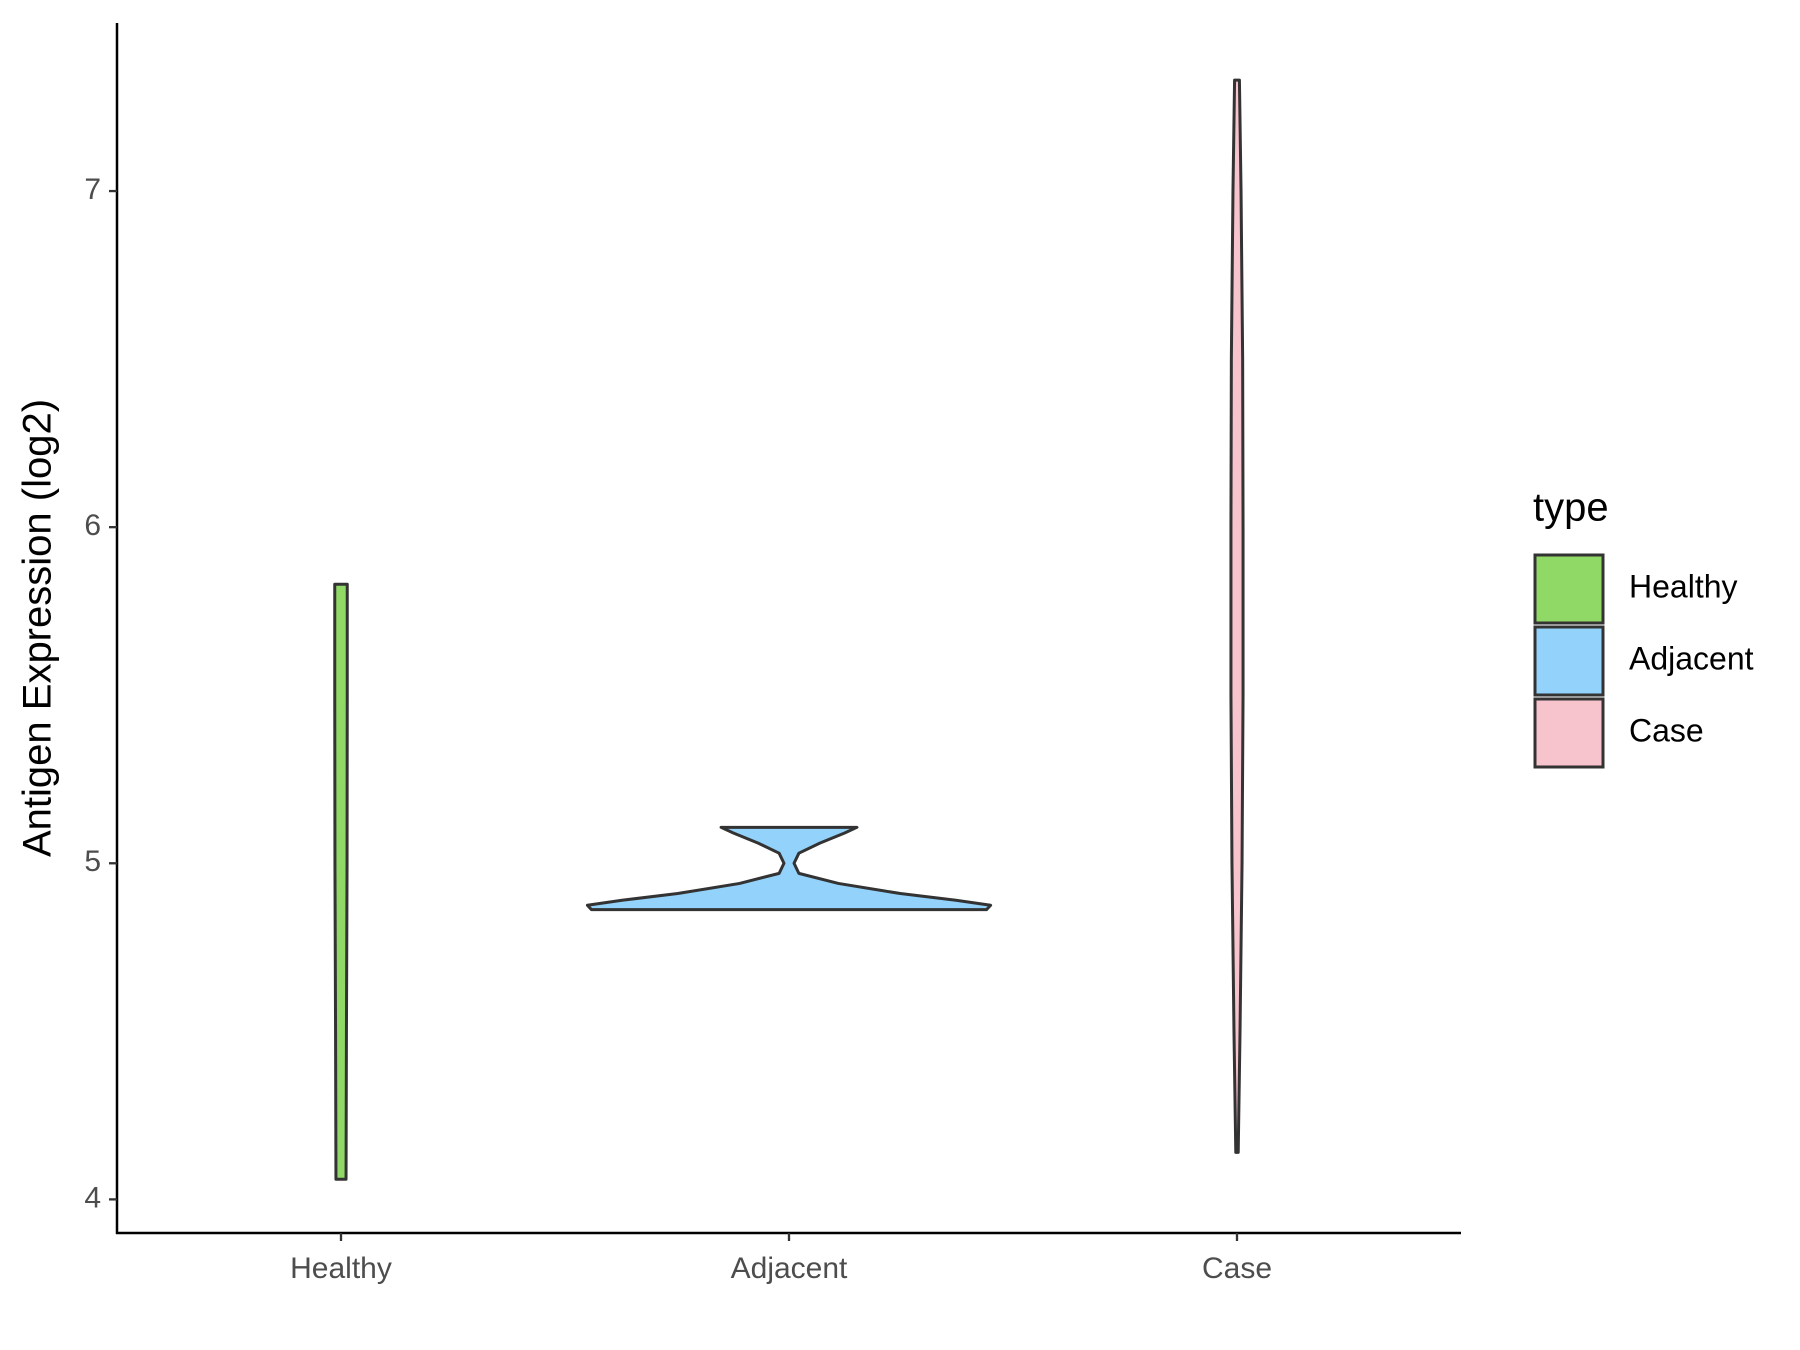 This screenshot has height=1350, width=1800. I want to click on legend-label: Healthy, so click(1683, 586).